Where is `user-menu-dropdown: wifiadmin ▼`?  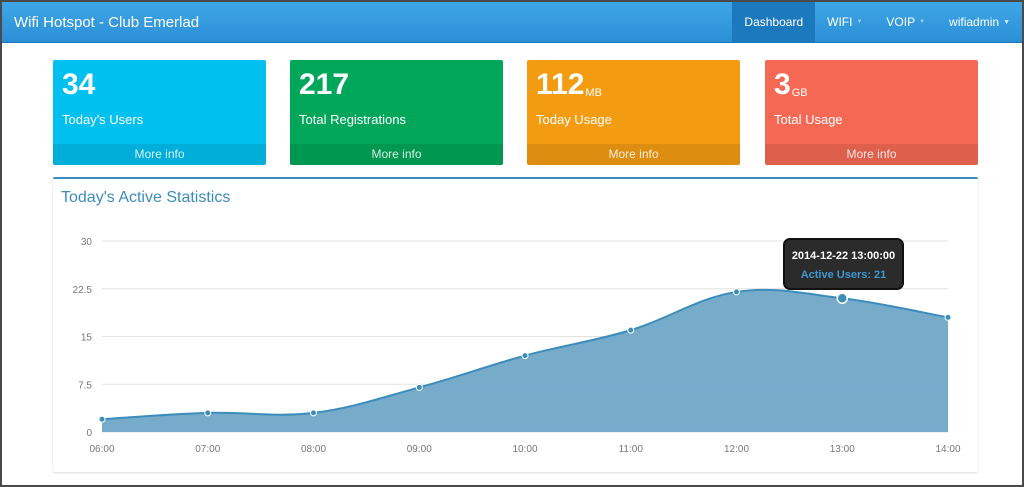
user-menu-dropdown: wifiadmin ▼ is located at coordinates (979, 22).